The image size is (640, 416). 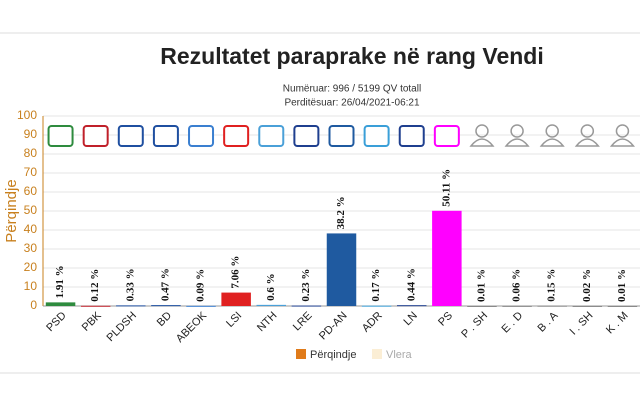 What do you see at coordinates (512, 323) in the screenshot?
I see `x-tick-label: E . D` at bounding box center [512, 323].